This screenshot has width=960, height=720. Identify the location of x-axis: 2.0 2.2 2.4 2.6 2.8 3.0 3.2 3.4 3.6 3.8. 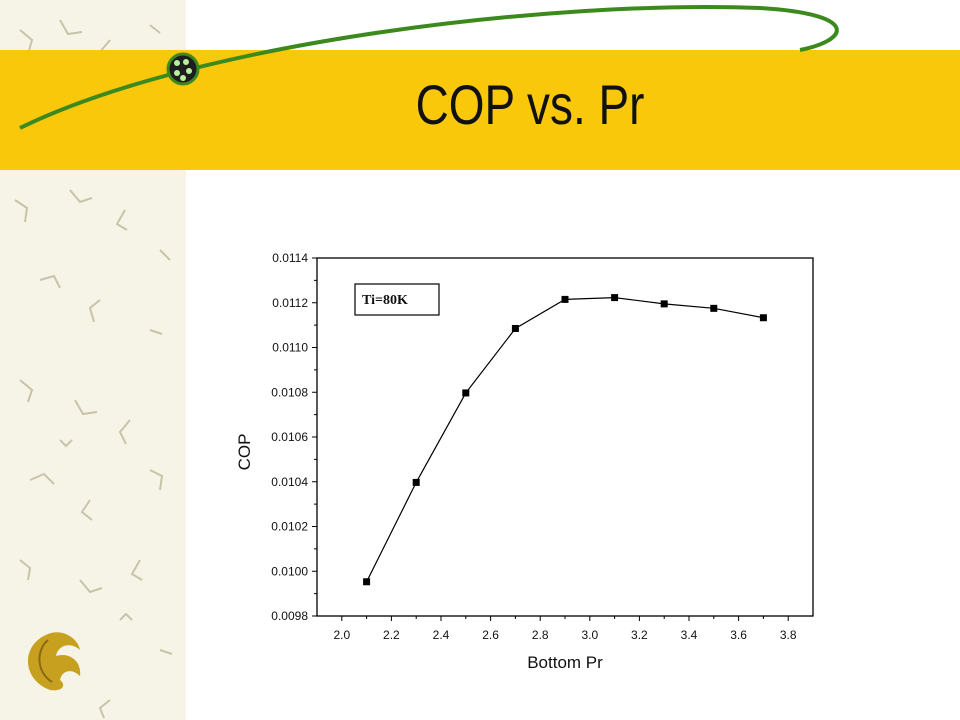
(565, 629).